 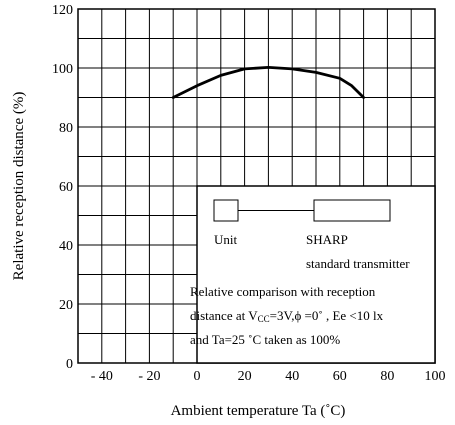 I want to click on x-tick-label: - 20, so click(x=149, y=376).